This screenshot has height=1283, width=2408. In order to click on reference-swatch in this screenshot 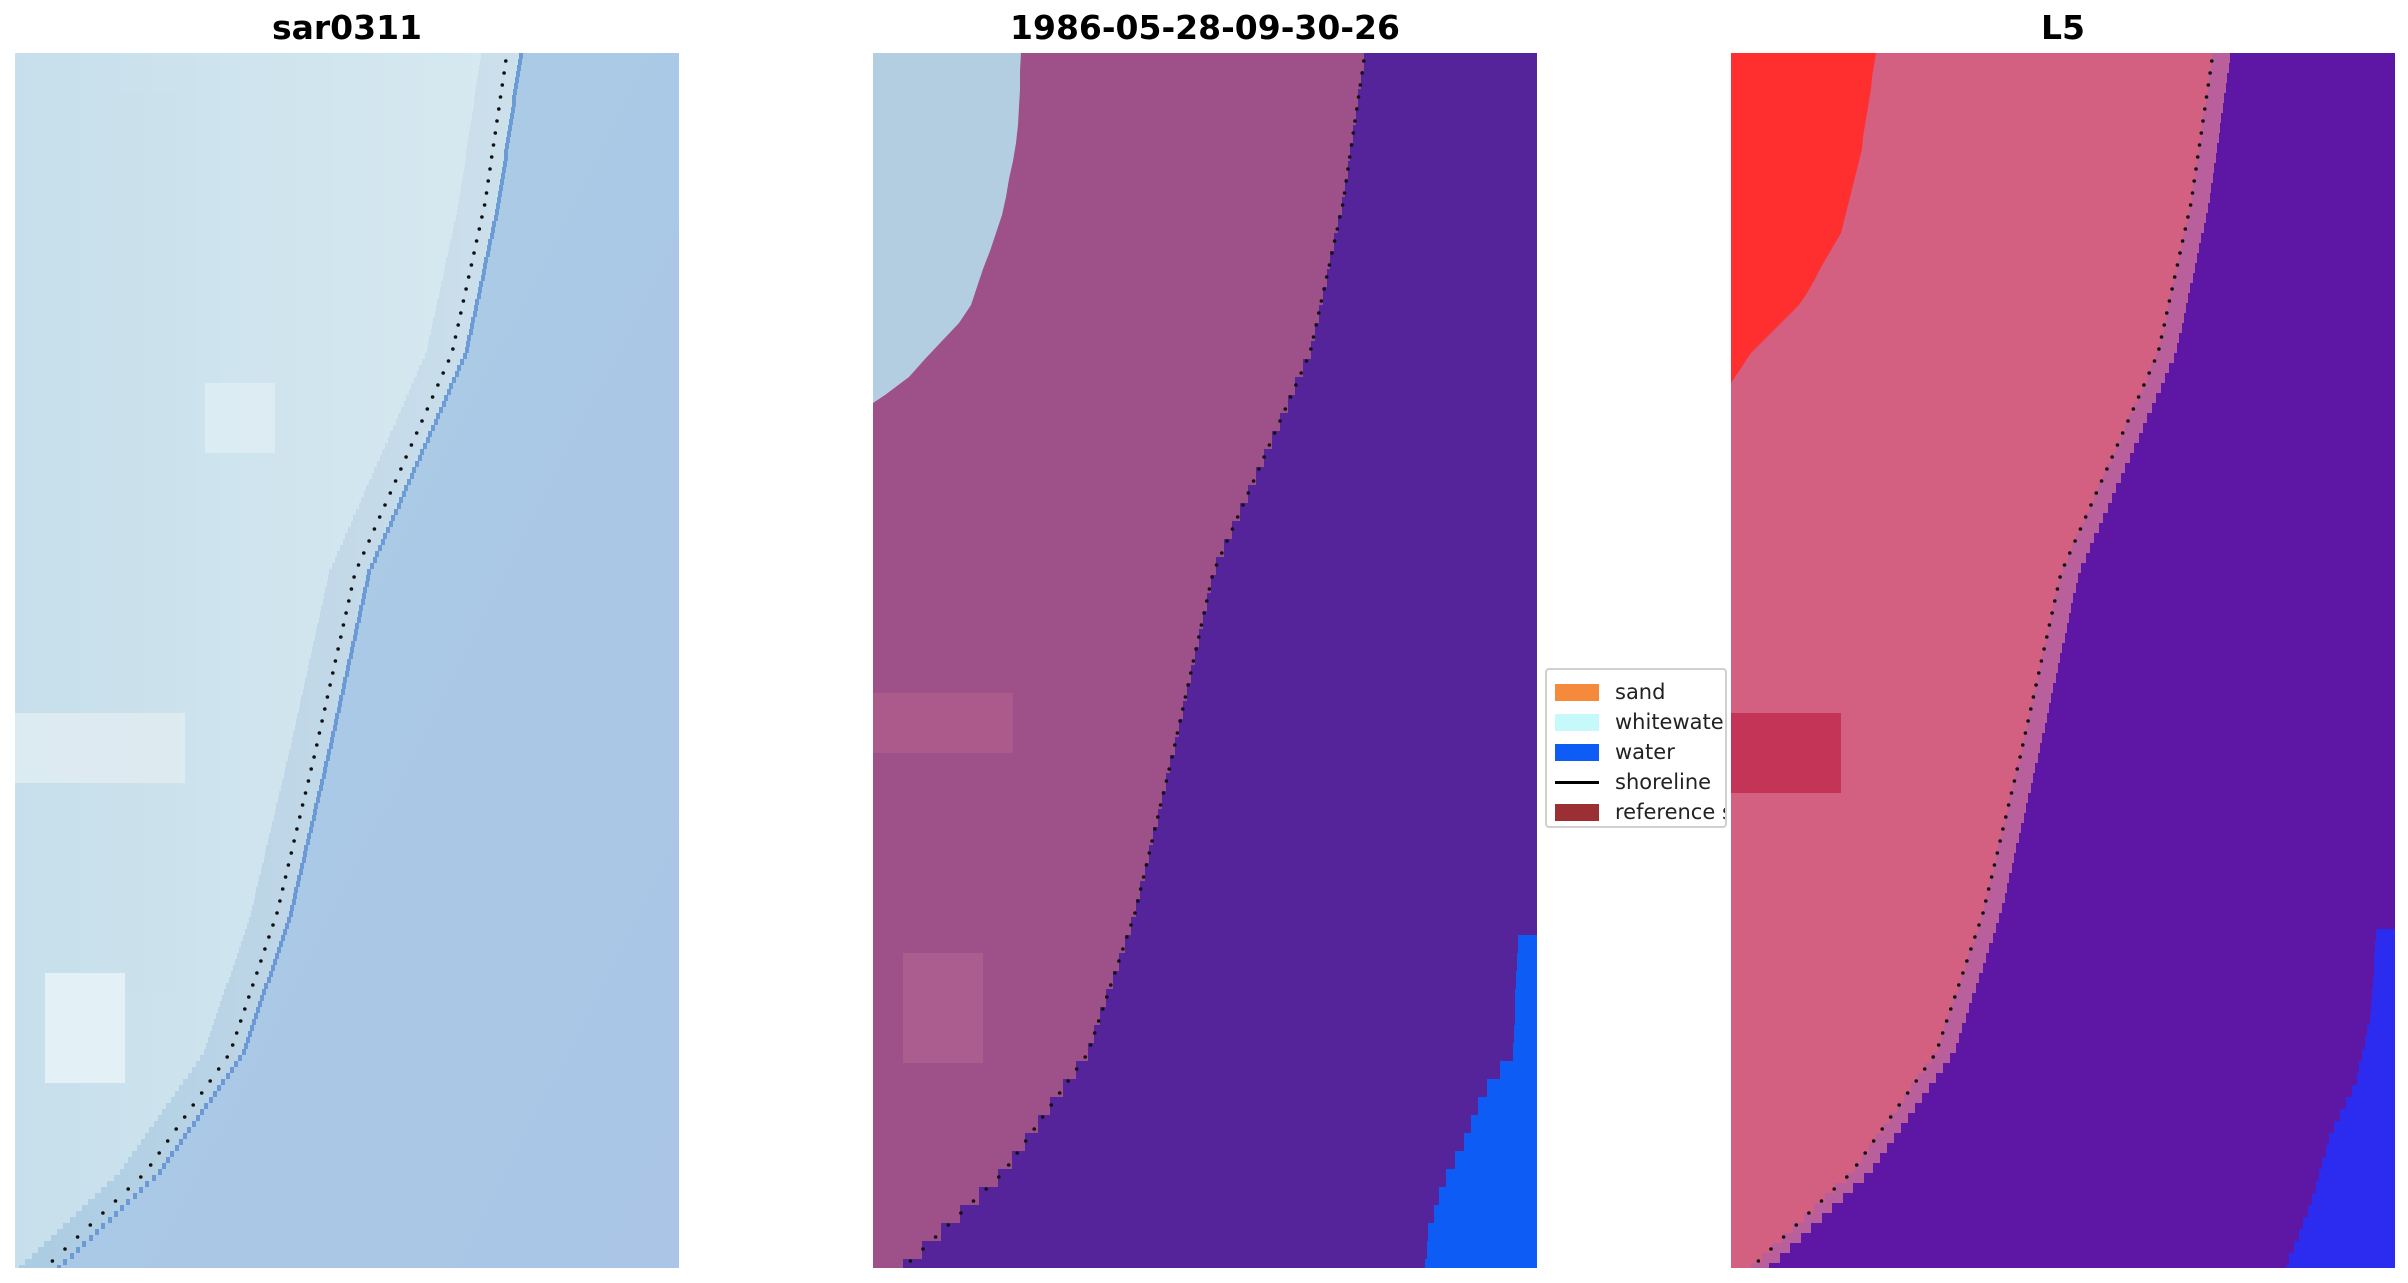, I will do `click(1577, 812)`.